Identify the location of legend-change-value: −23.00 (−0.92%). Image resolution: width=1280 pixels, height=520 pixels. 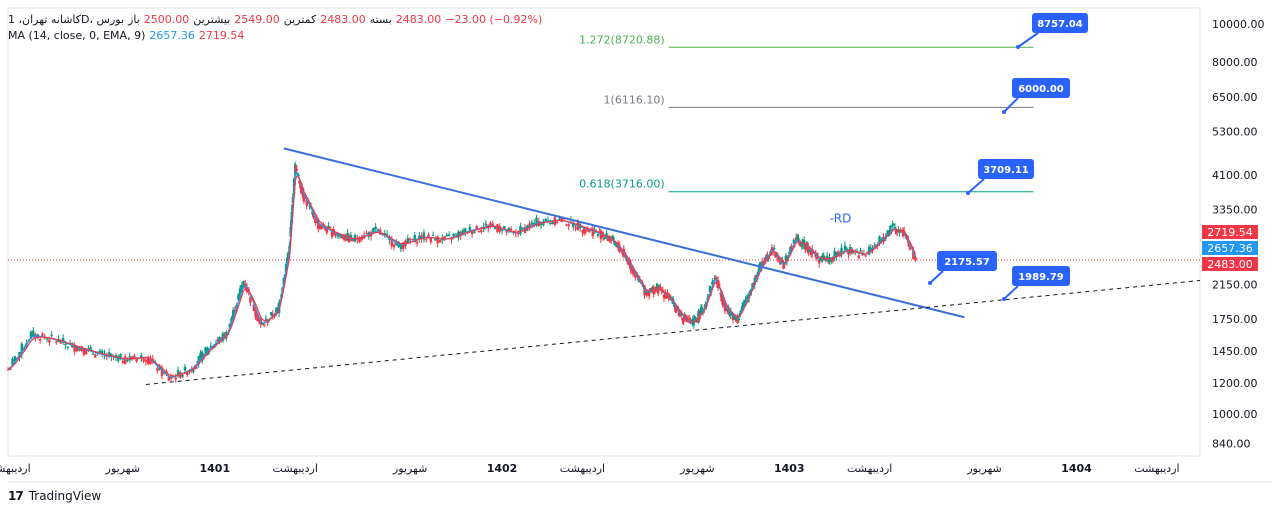
(494, 19).